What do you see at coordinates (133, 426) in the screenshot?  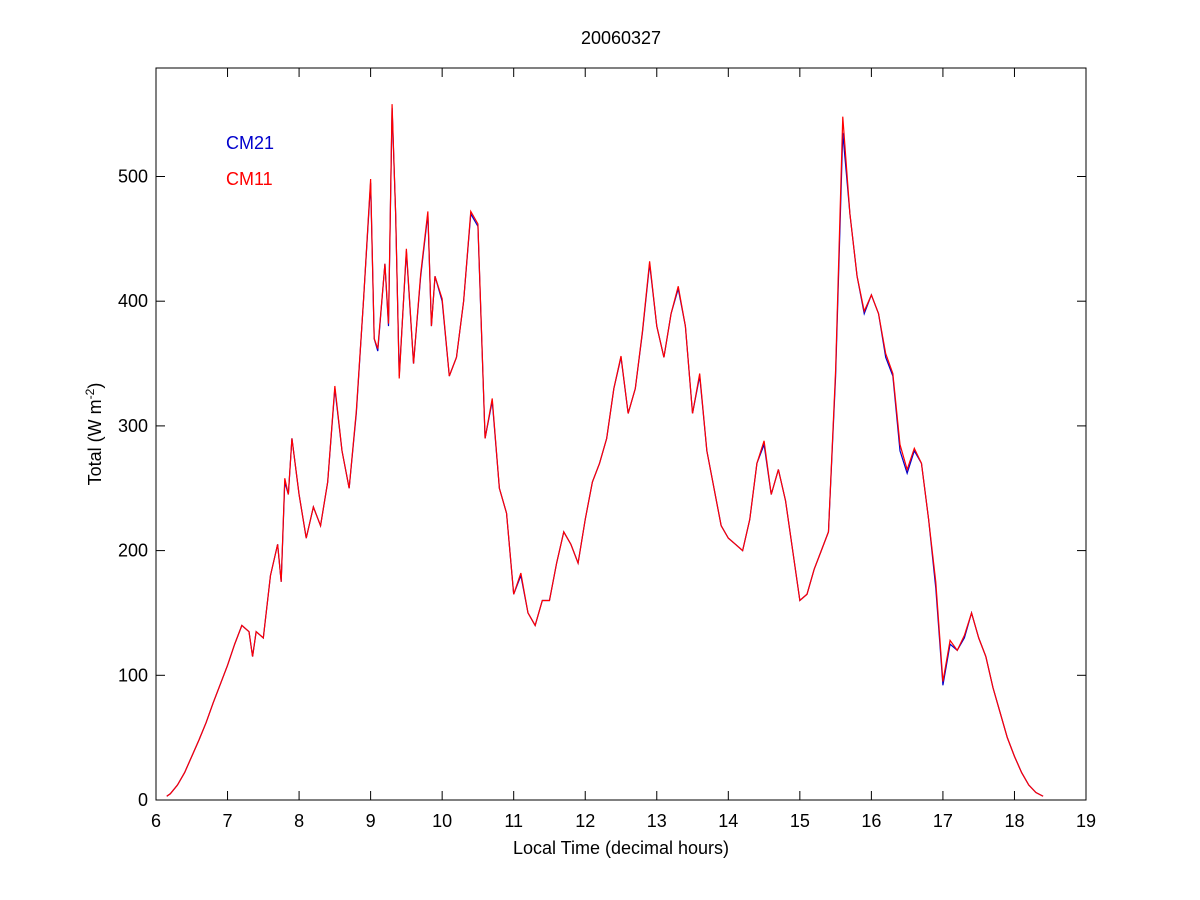 I see `y-tick-label: 300` at bounding box center [133, 426].